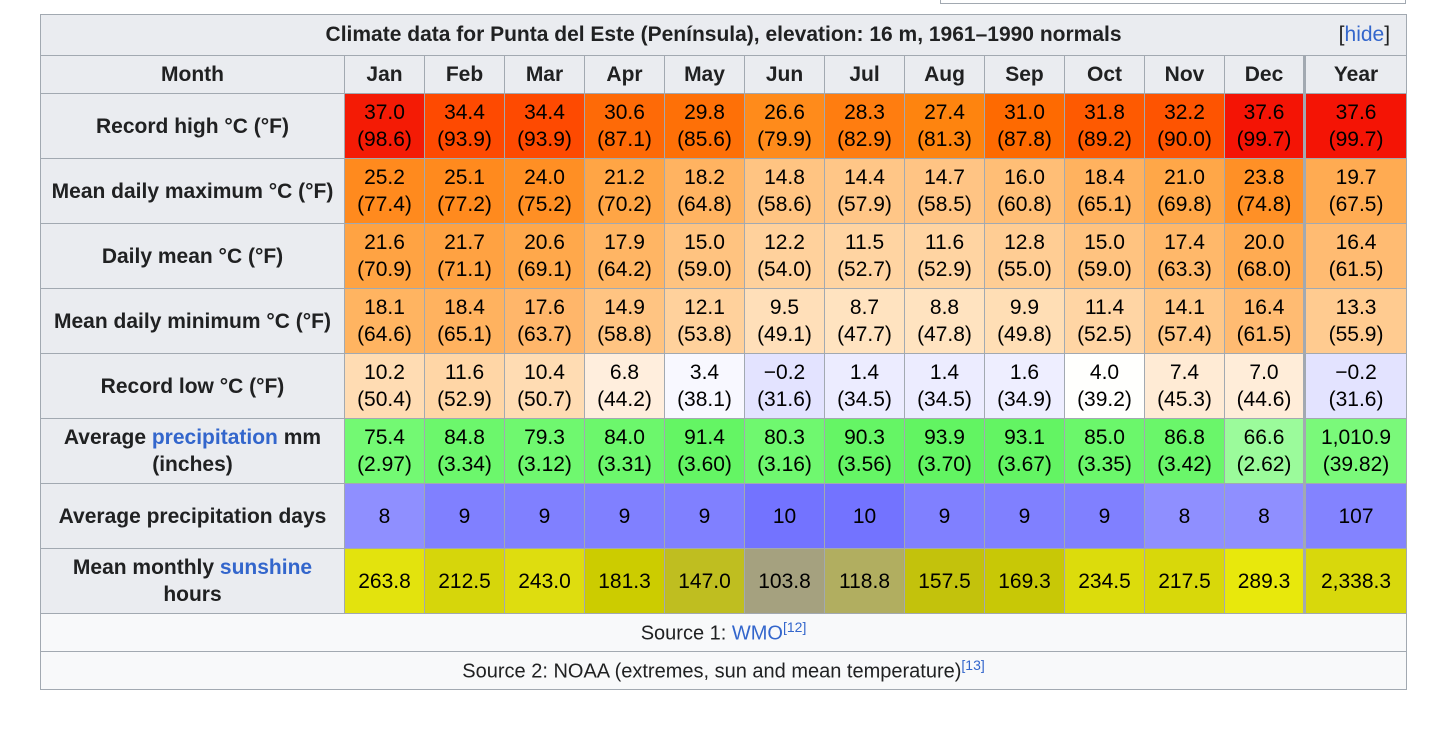 The width and height of the screenshot is (1456, 736). What do you see at coordinates (1184, 256) in the screenshot?
I see `data-cell: 17.4 (63.3)` at bounding box center [1184, 256].